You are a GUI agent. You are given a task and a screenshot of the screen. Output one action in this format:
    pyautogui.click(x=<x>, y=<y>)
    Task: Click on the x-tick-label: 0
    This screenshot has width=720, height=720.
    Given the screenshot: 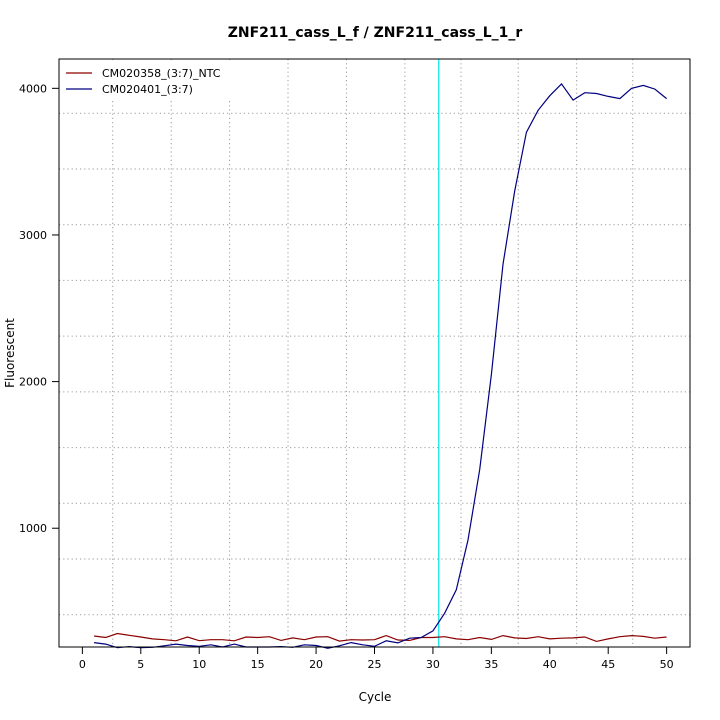 What is the action you would take?
    pyautogui.click(x=82, y=664)
    